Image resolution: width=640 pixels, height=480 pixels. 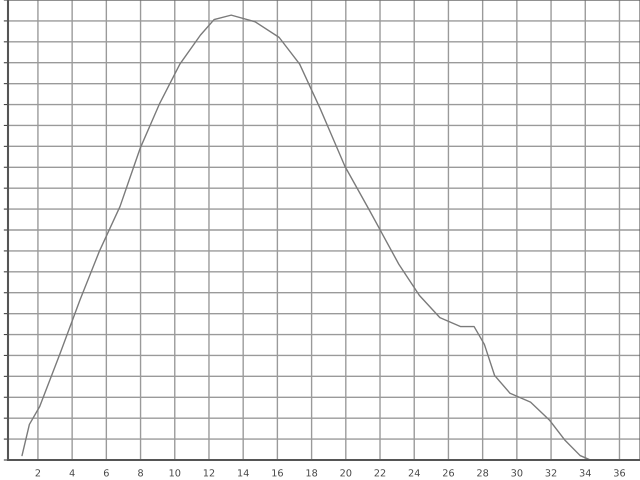 What do you see at coordinates (277, 473) in the screenshot?
I see `x-tick-label: 16` at bounding box center [277, 473].